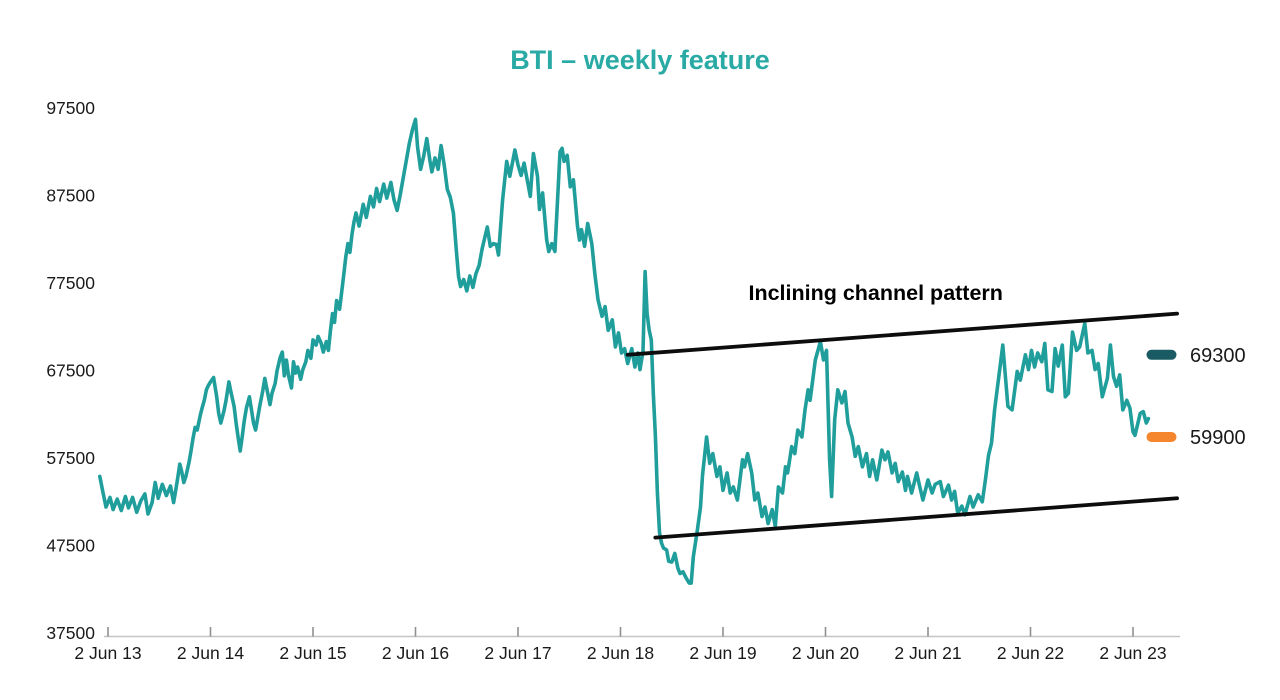  Describe the element at coordinates (70, 196) in the screenshot. I see `y-axis-label: 87500` at that location.